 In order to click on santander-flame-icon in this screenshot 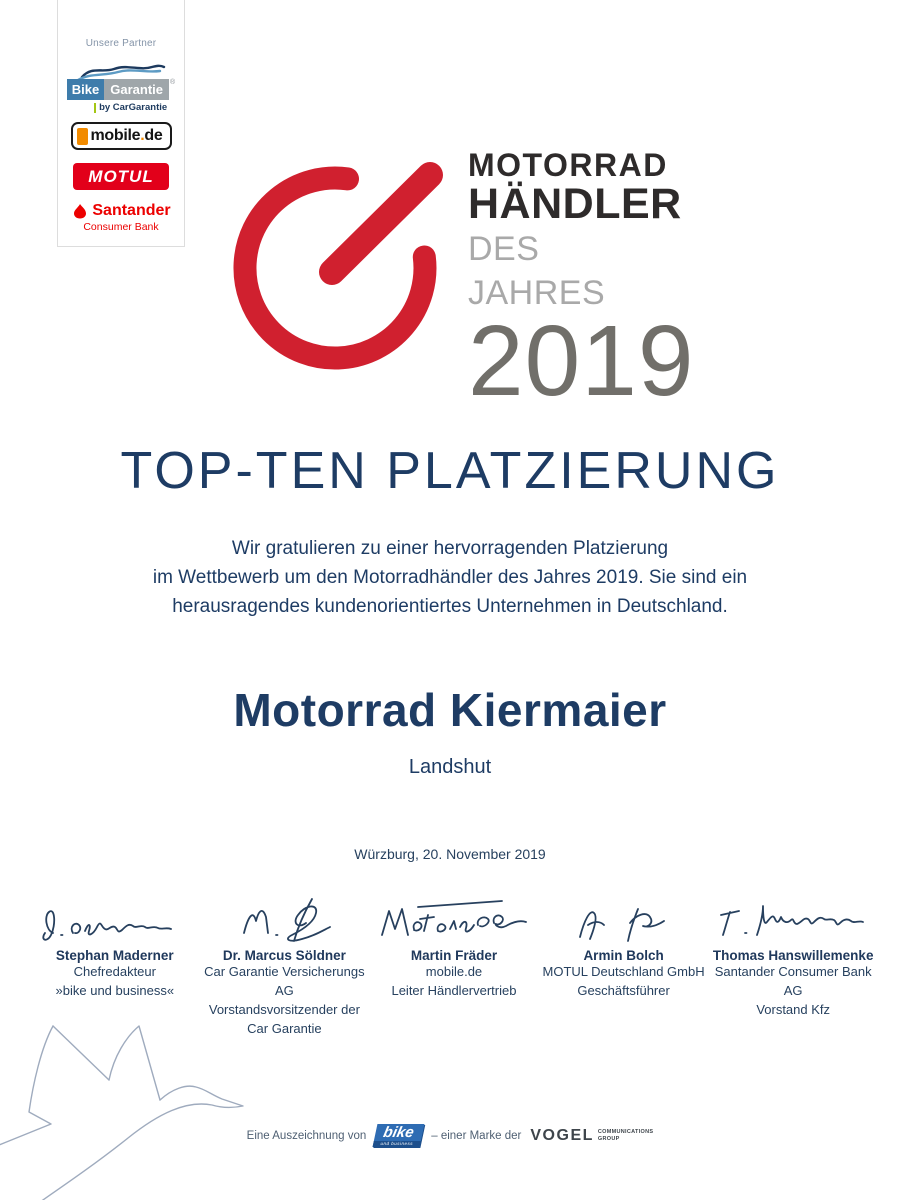, I will do `click(80, 210)`.